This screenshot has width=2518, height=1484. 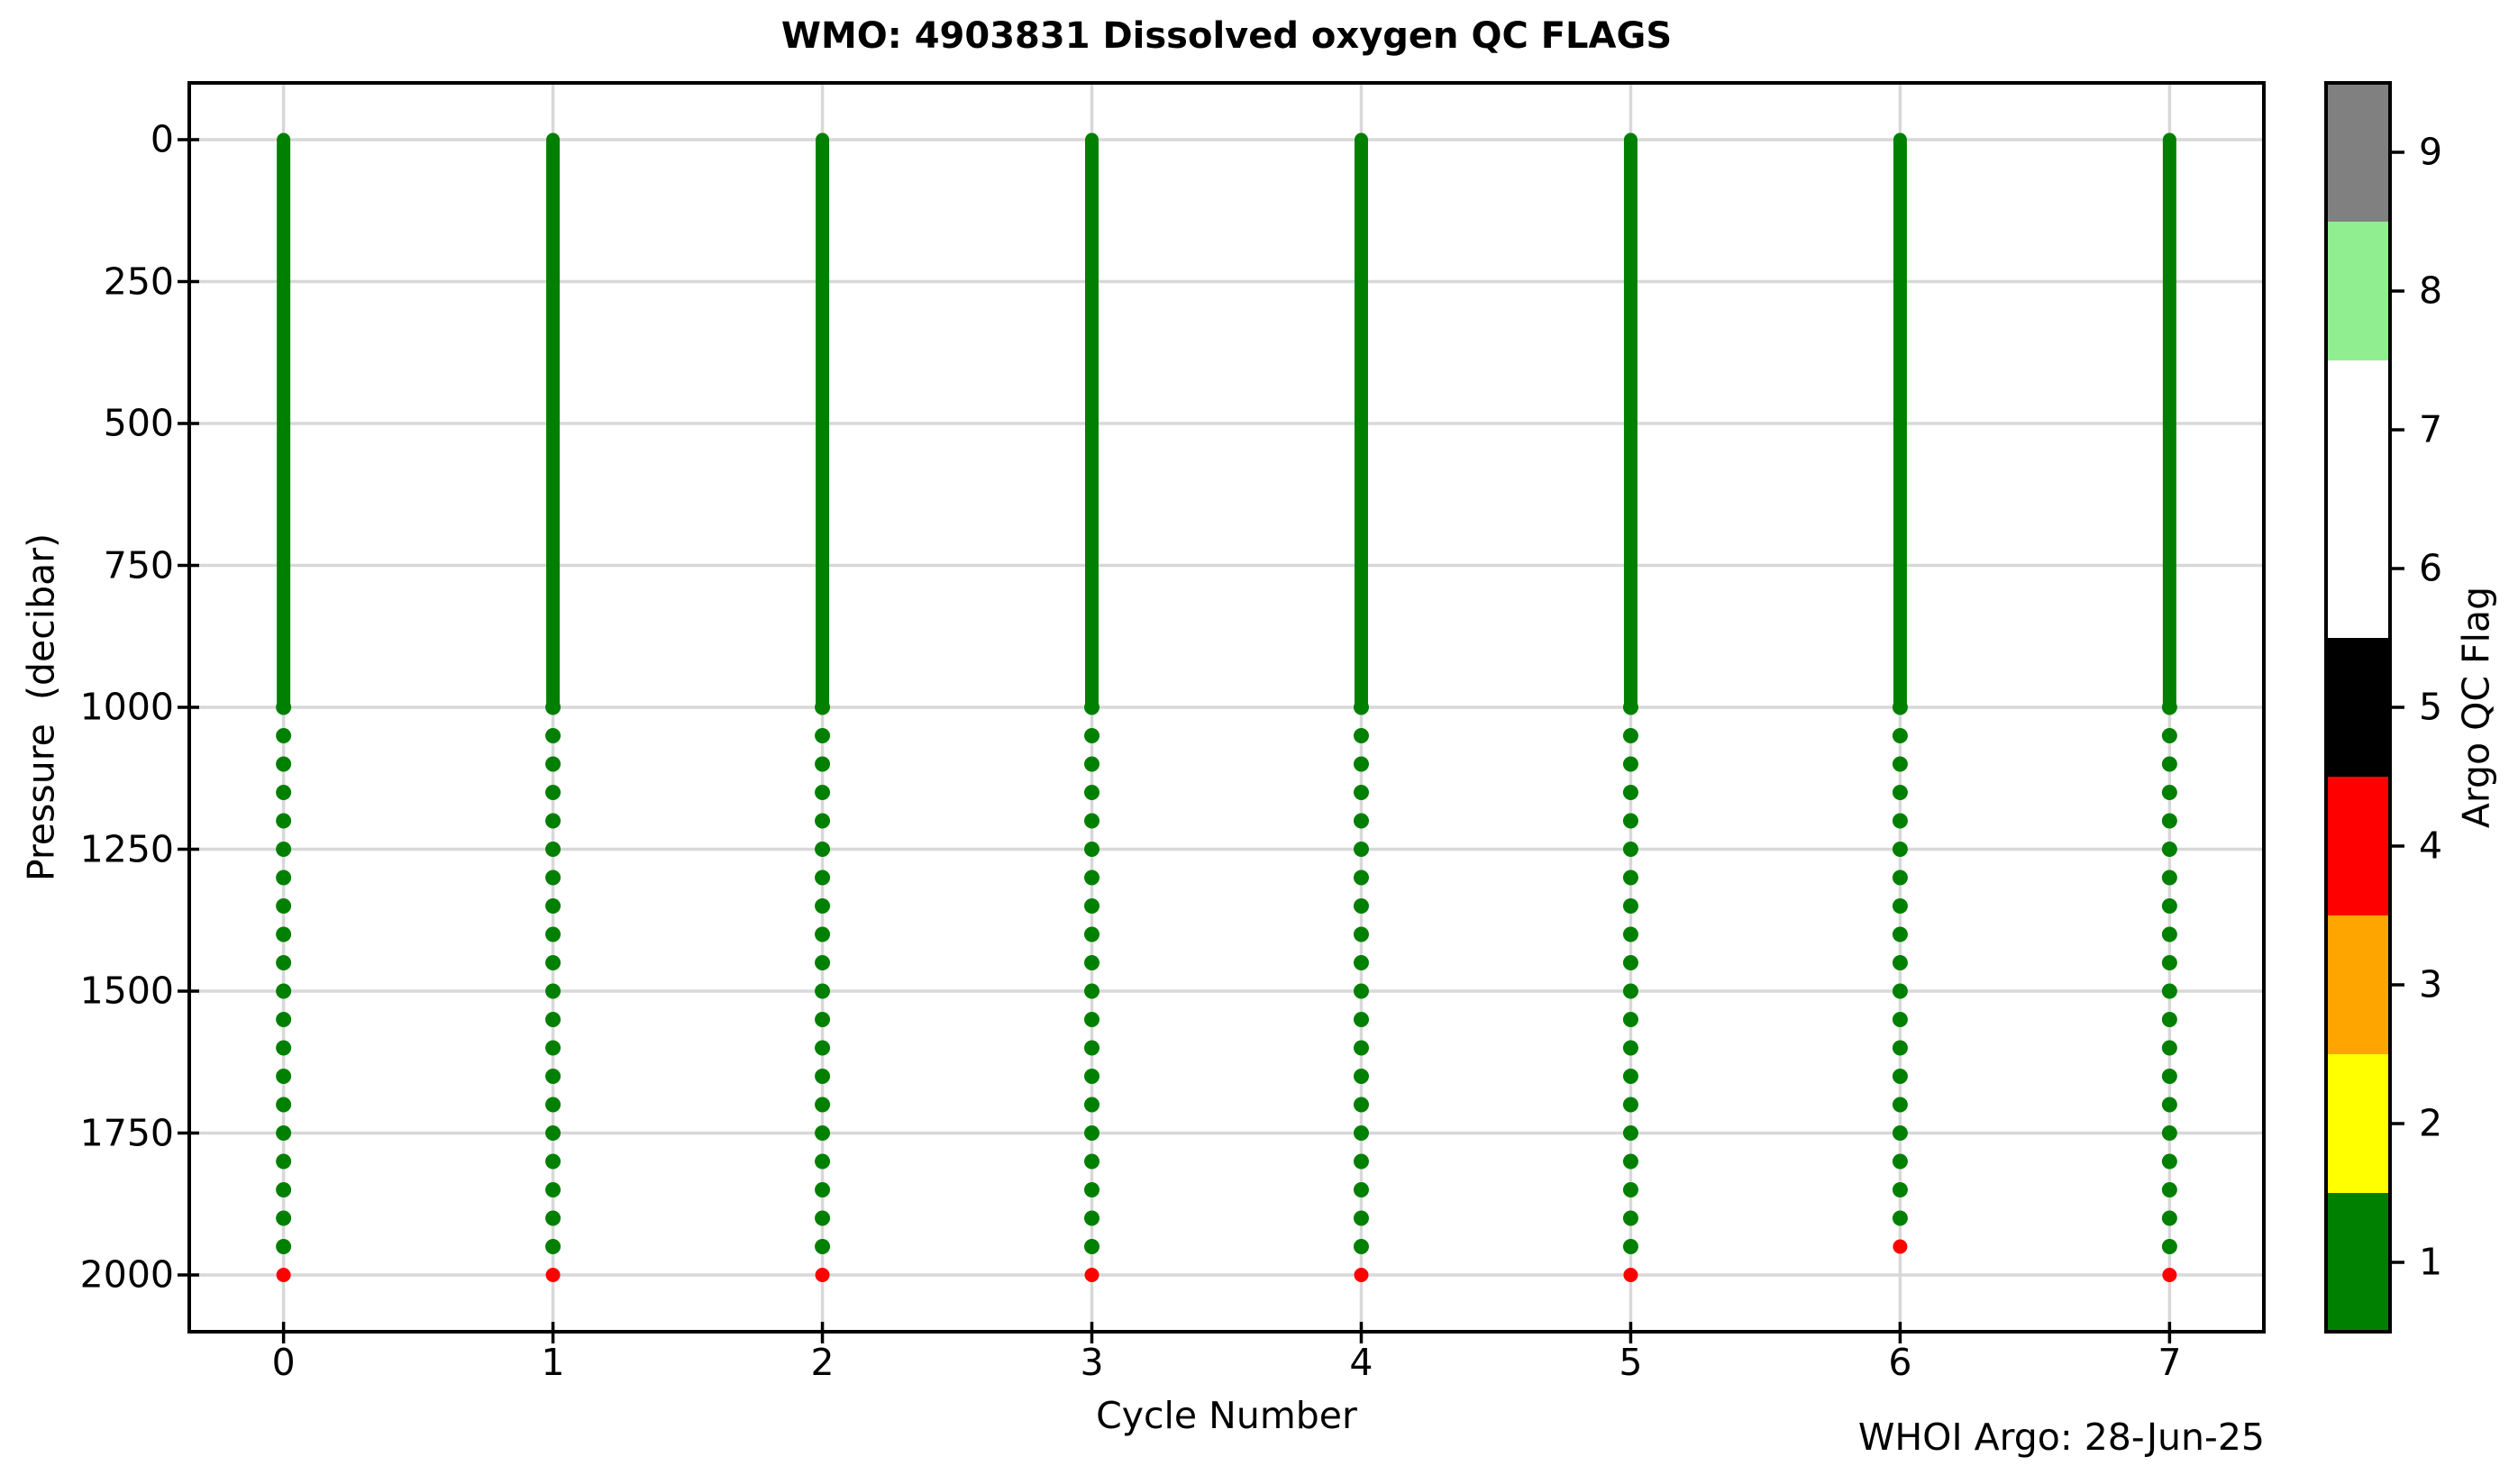 I want to click on colorbar-label: Argo QC Flag, so click(x=2476, y=707).